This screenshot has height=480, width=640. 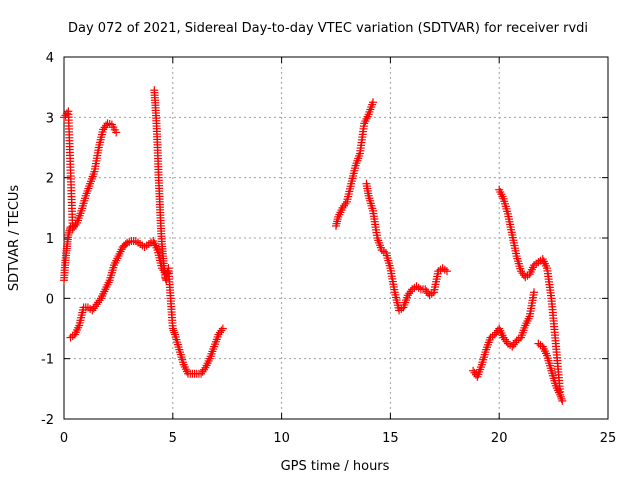 I want to click on x-tick-label: 10, so click(x=281, y=438).